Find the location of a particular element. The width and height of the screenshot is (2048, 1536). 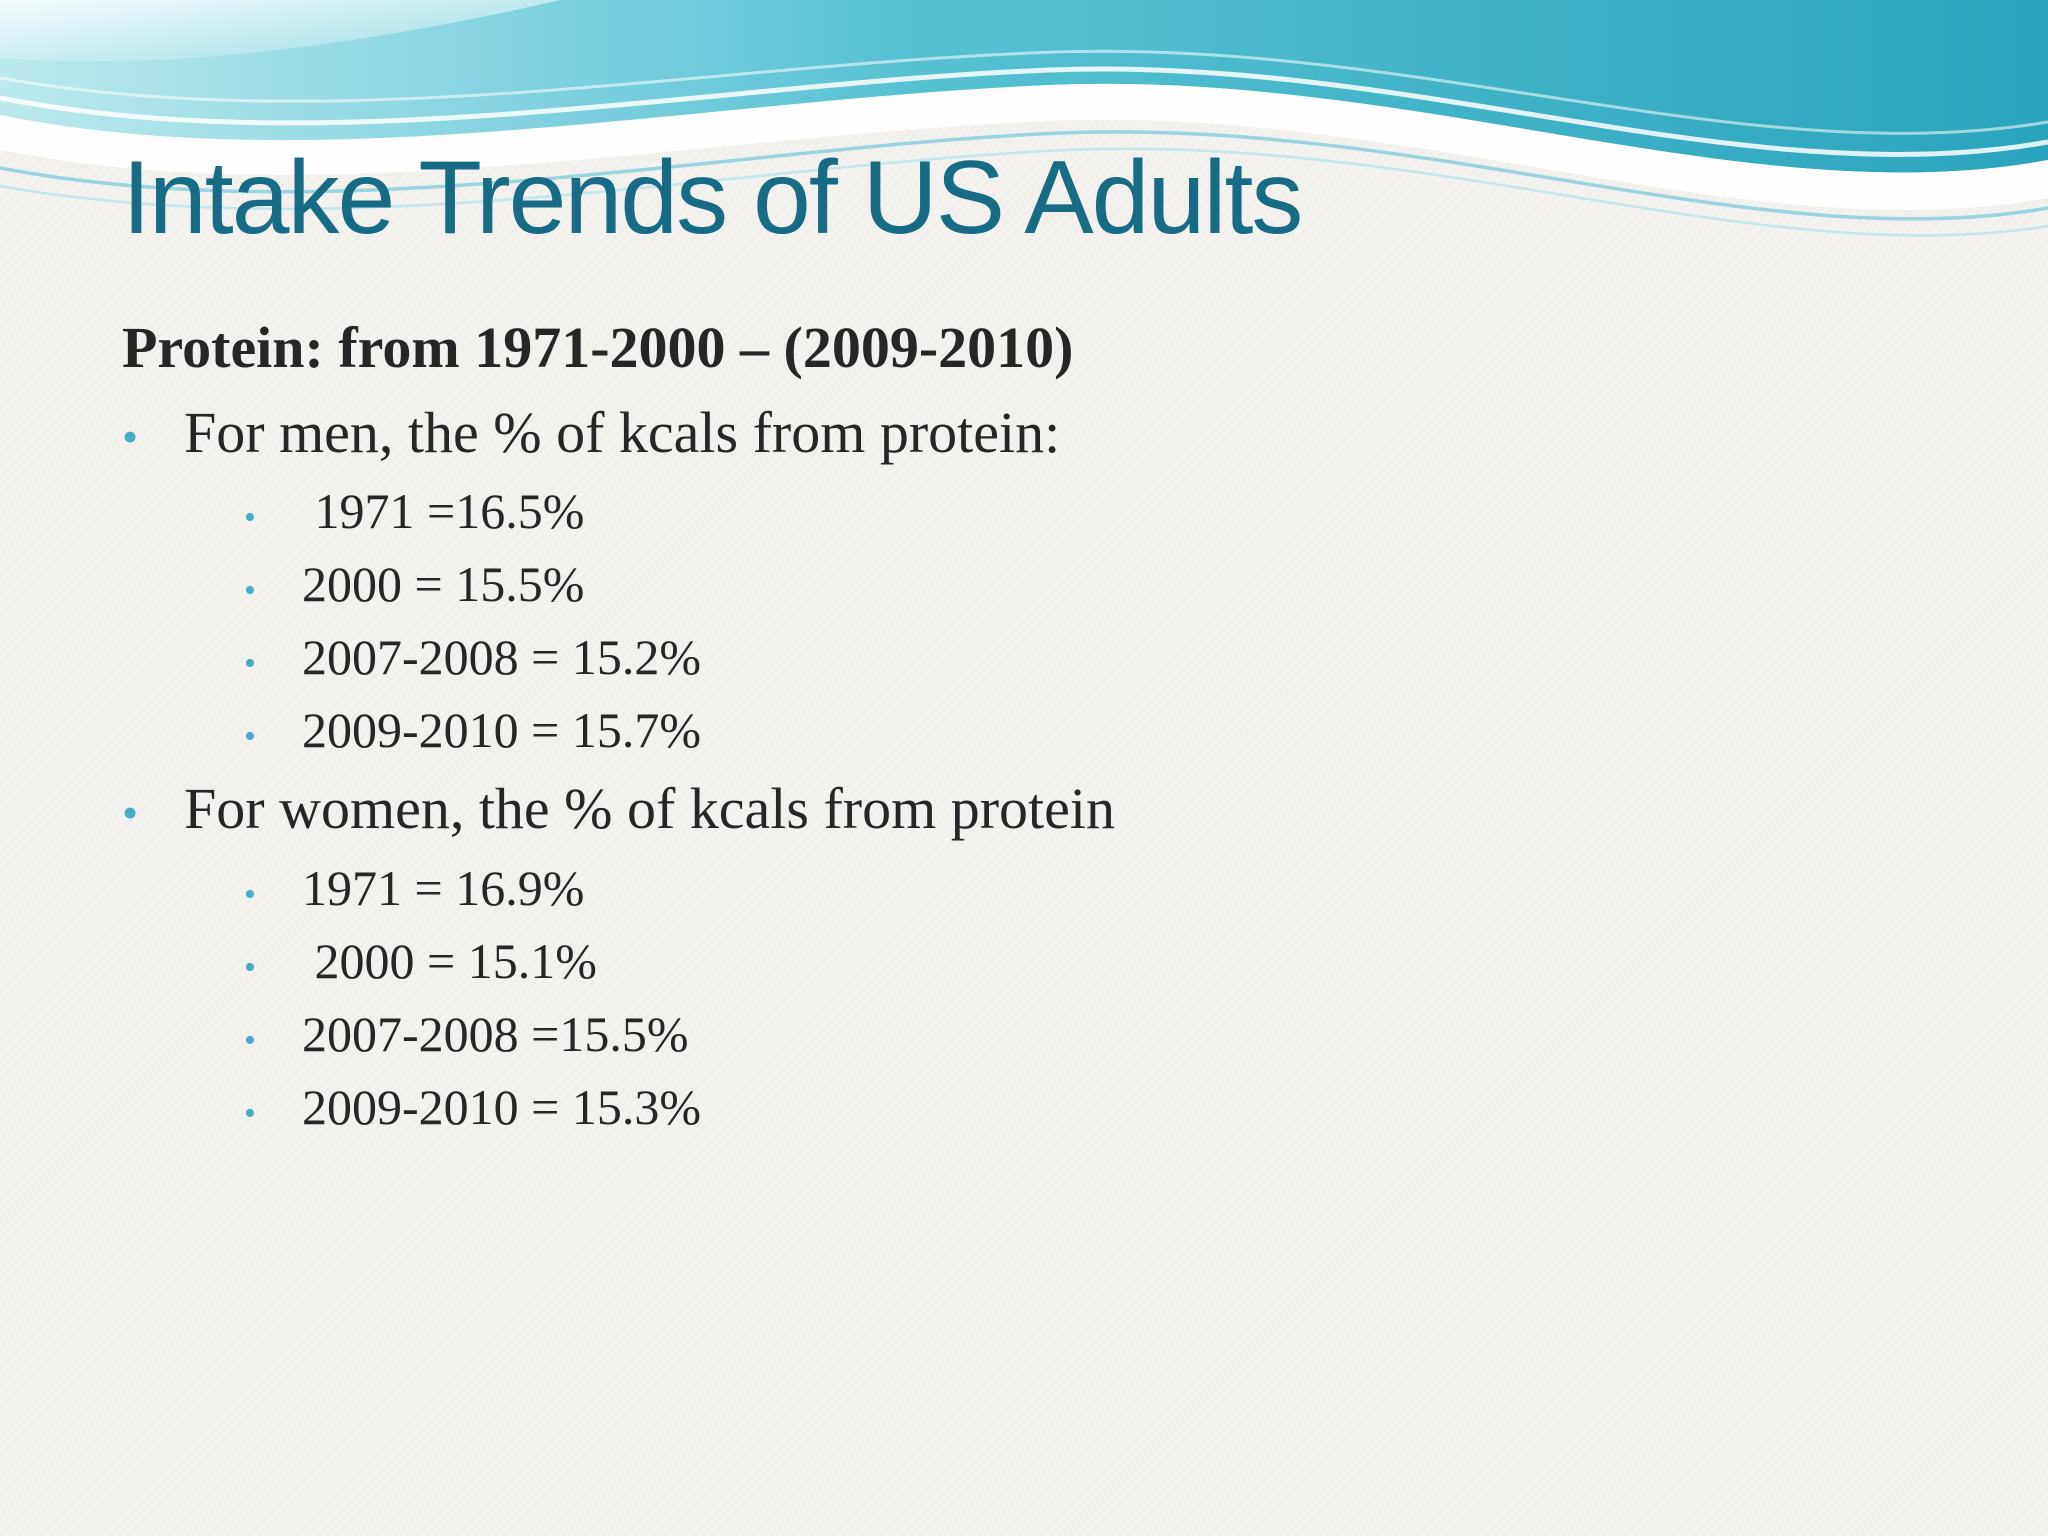

bullet-men-label: For men, the % of kcals from protein: is located at coordinates (622, 432).